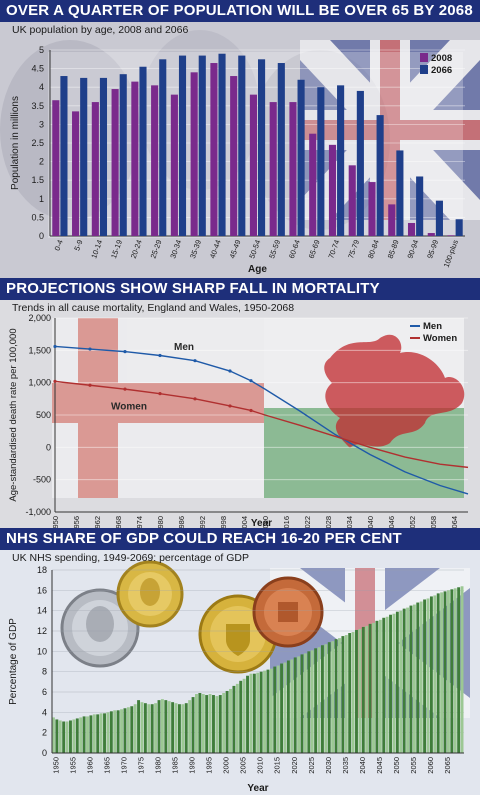 This screenshot has width=480, height=795. Describe the element at coordinates (38, 512) in the screenshot. I see `mortality-y-tick: -1,000` at that location.